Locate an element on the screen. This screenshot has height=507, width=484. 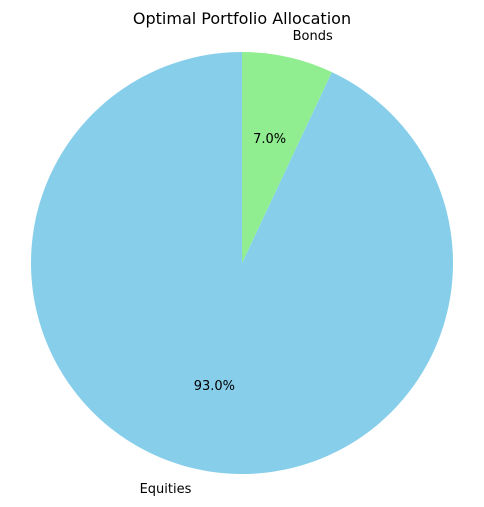
slice-percent-bonds: 7.0% is located at coordinates (269, 139).